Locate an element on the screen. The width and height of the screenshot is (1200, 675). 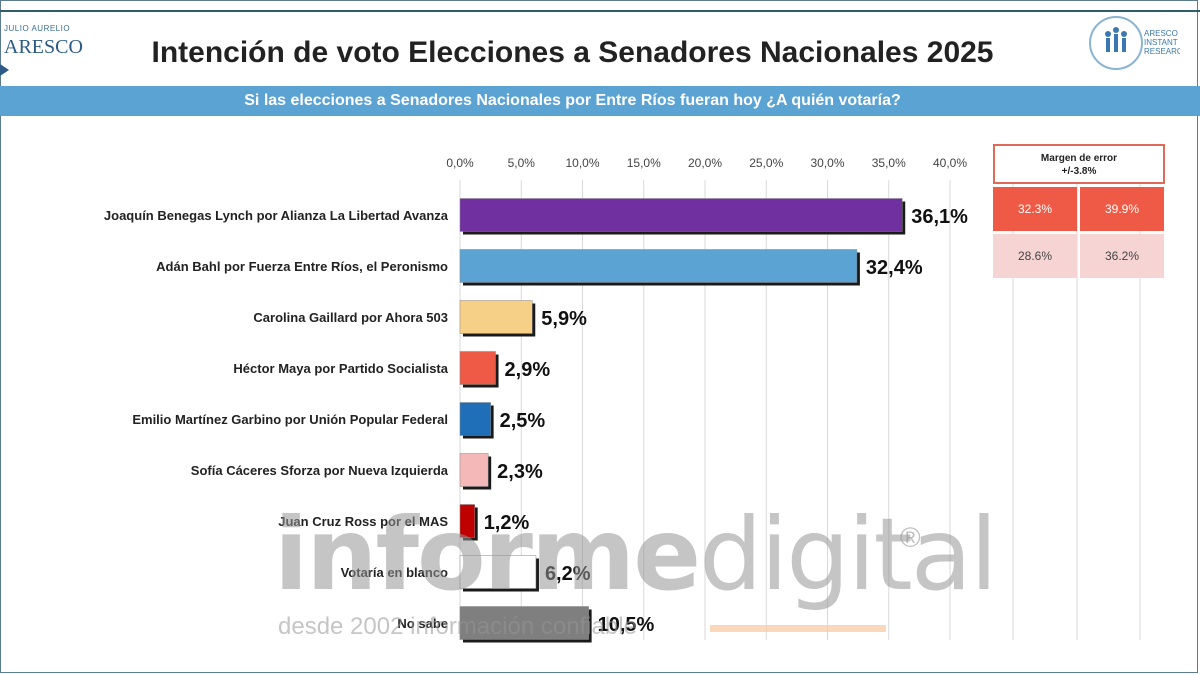
moe-row: 32.3% 39.9% is located at coordinates (1080, 209).